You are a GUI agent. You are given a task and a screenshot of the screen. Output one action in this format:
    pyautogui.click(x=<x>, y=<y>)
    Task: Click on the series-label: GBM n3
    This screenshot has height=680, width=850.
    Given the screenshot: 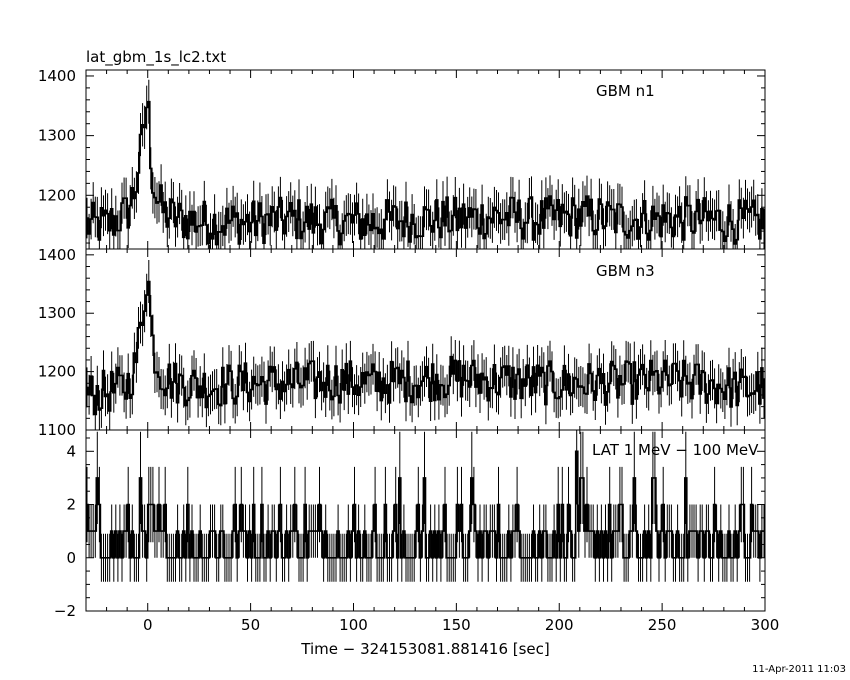 What is the action you would take?
    pyautogui.click(x=625, y=271)
    